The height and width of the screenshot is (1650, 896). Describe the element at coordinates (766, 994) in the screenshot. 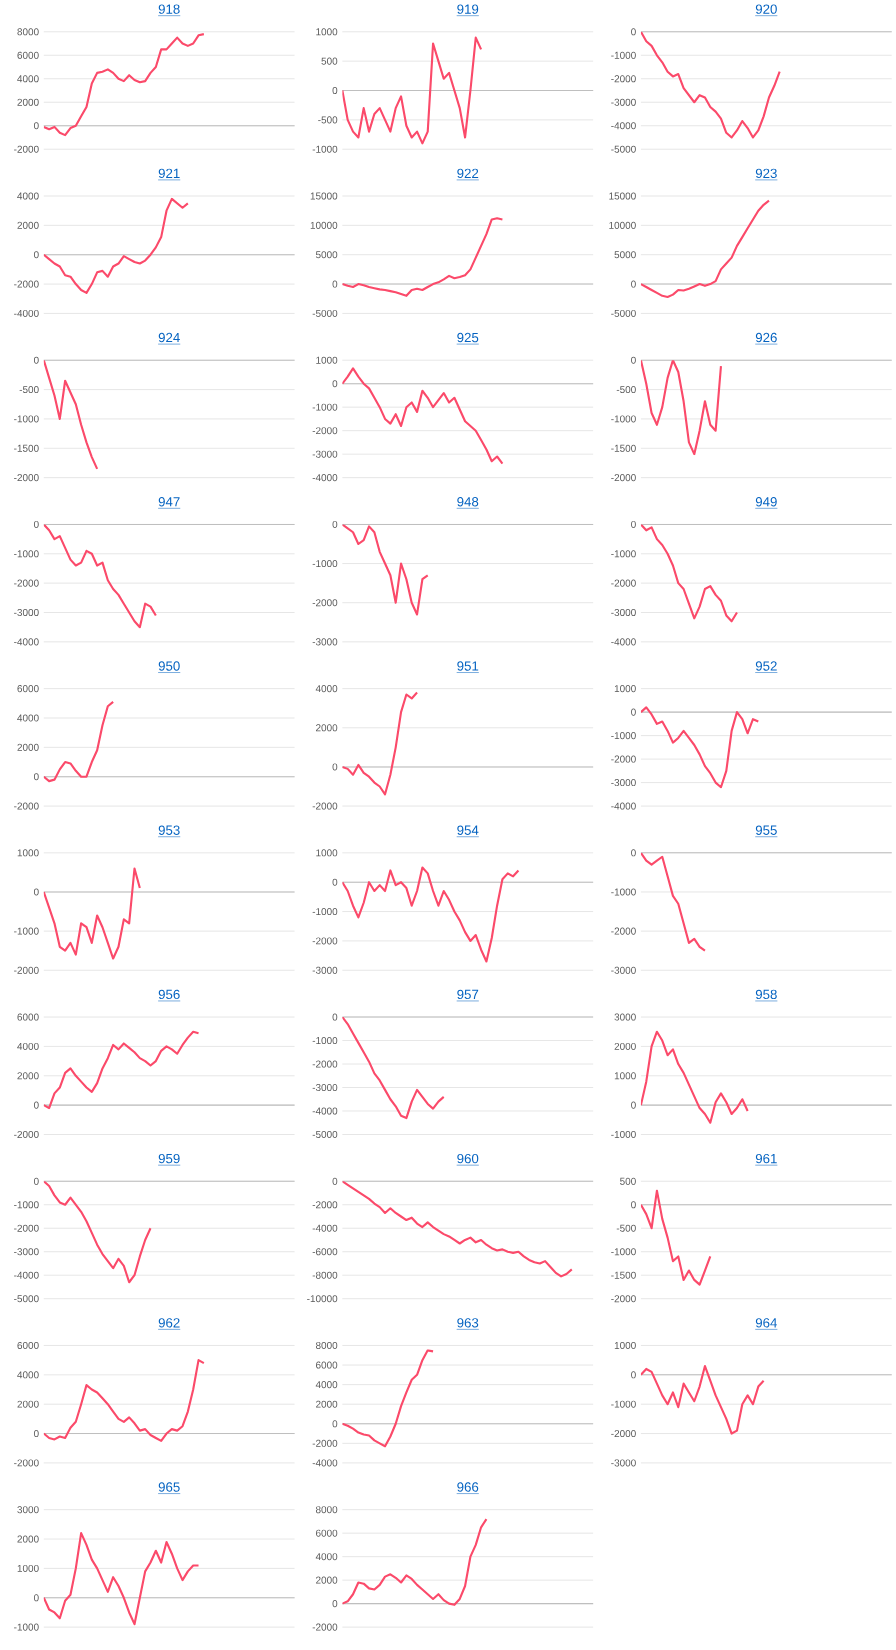

I see `chart-title: 958` at that location.